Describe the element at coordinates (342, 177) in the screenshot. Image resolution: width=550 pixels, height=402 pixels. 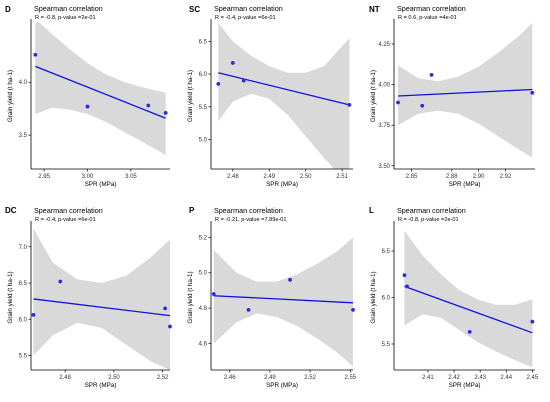
I see `x-tick-label: 2.51` at that location.